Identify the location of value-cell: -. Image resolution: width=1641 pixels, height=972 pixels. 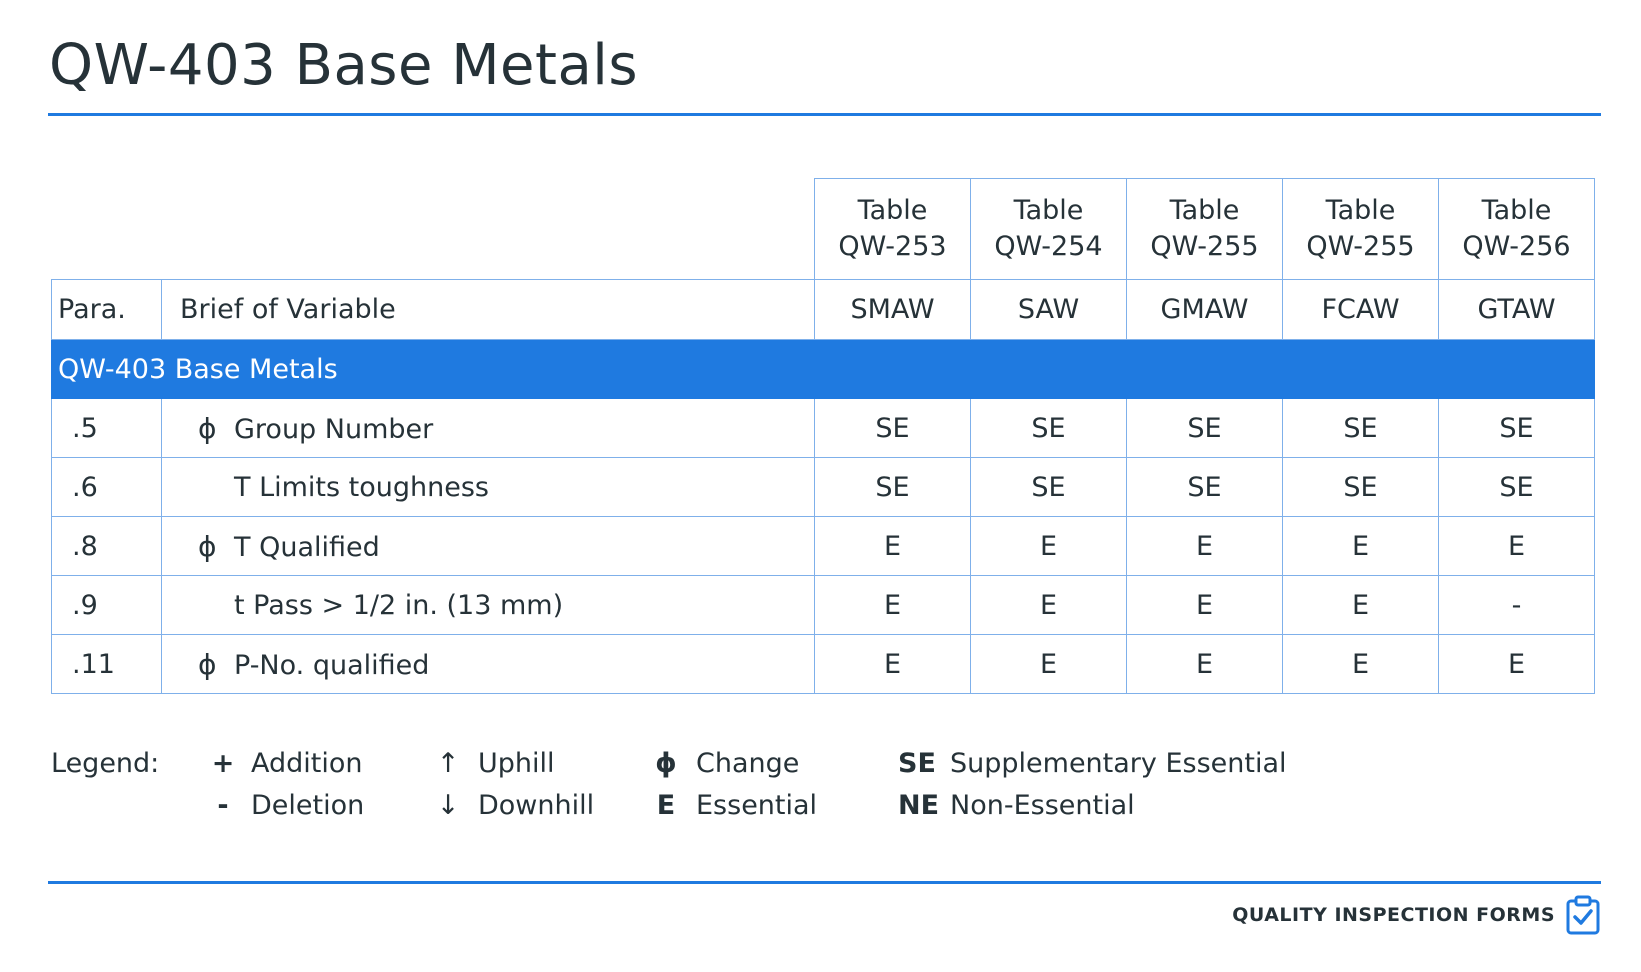
(1516, 605).